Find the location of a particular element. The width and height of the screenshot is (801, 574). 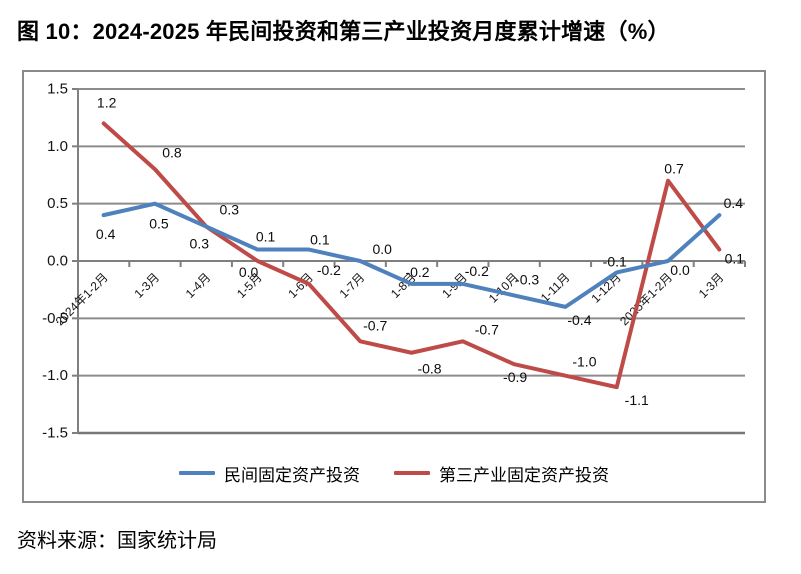

data-label-tertiary-industry: -1.0 is located at coordinates (584, 362).